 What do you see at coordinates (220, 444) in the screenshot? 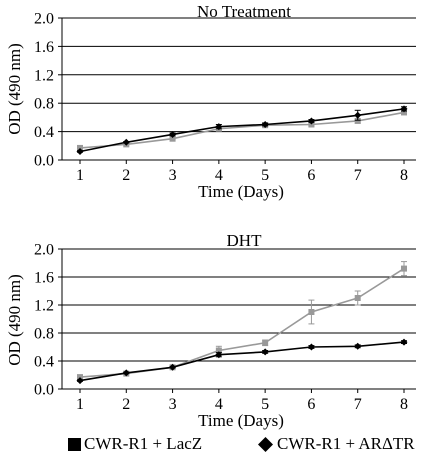
I see `legend: CWR-R1 + LacZ CWR-R1 + ARΔTR` at bounding box center [220, 444].